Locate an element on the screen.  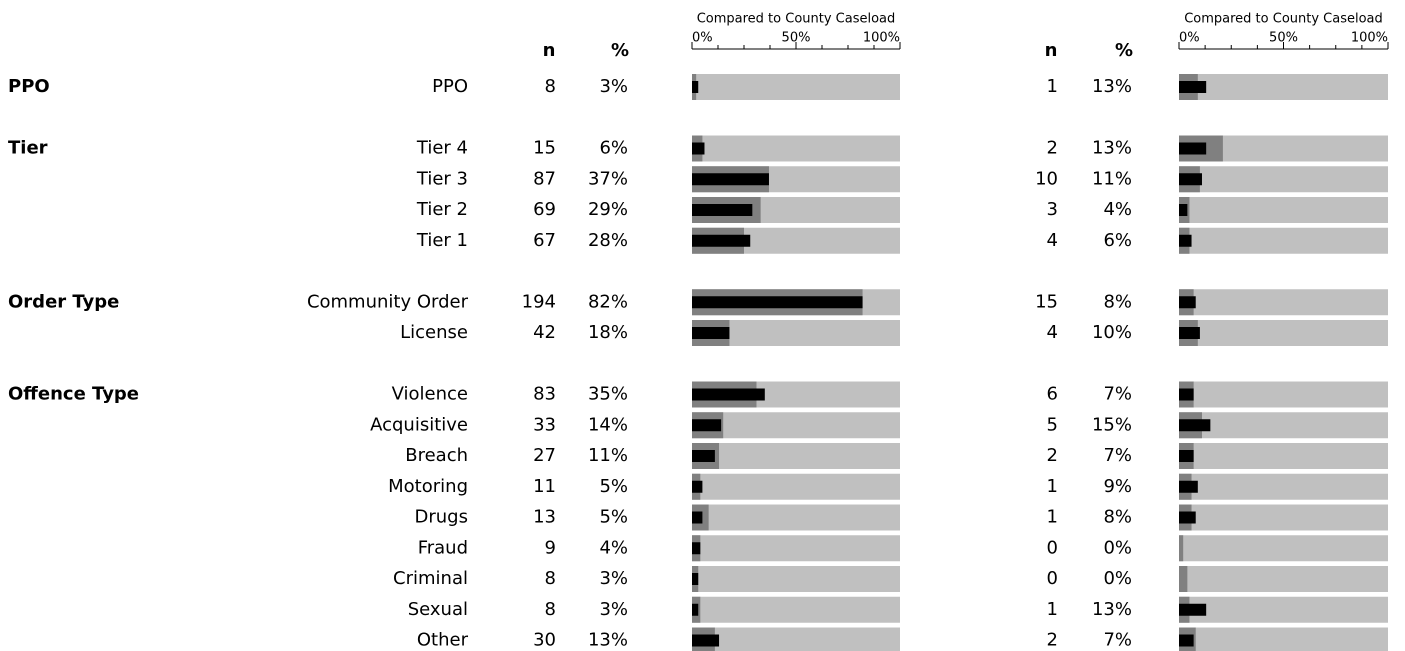
row-label: Community Order is located at coordinates (388, 301).